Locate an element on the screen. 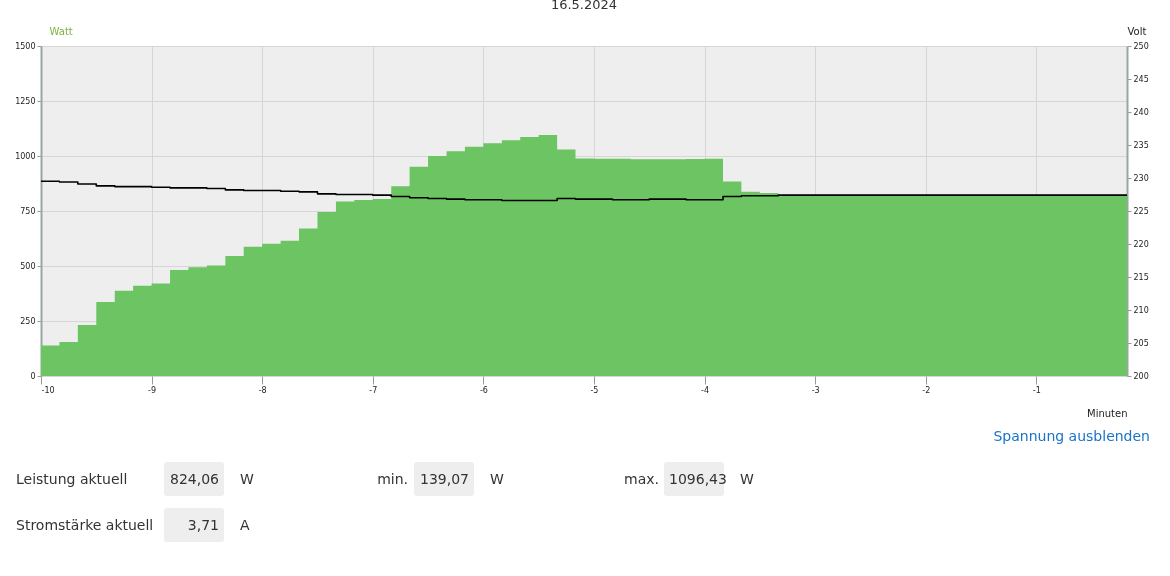  text: Leistung aktuell is located at coordinates (72, 479).